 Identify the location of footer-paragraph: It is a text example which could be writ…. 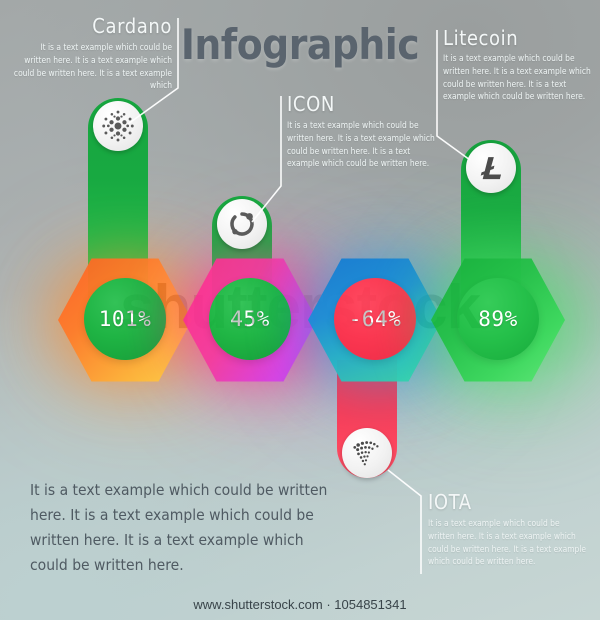
(179, 528).